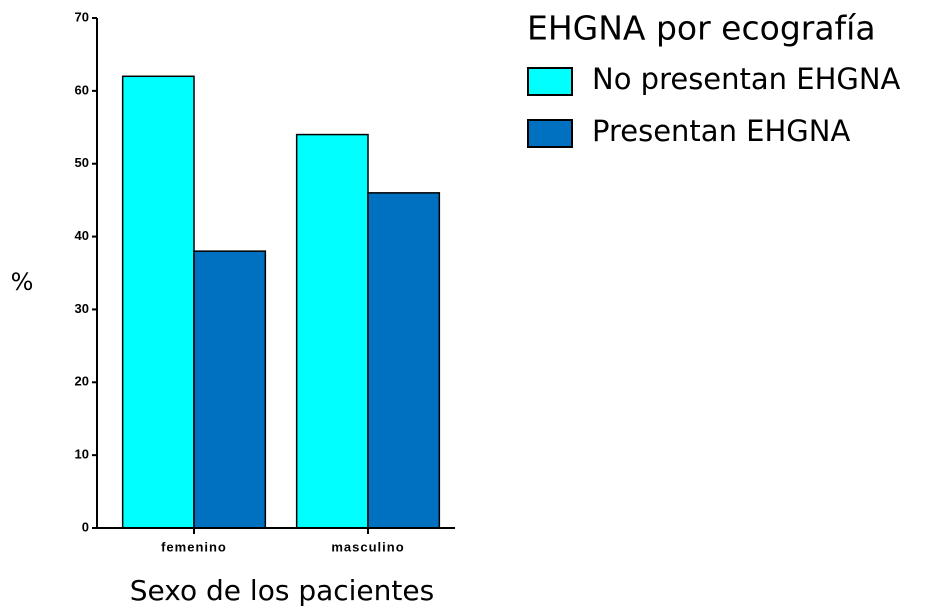  What do you see at coordinates (194, 546) in the screenshot?
I see `x-tick-label: femenino` at bounding box center [194, 546].